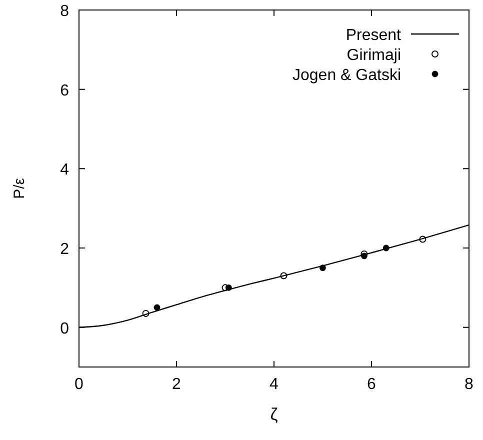  Describe the element at coordinates (374, 35) in the screenshot. I see `legend-label: Present` at that location.